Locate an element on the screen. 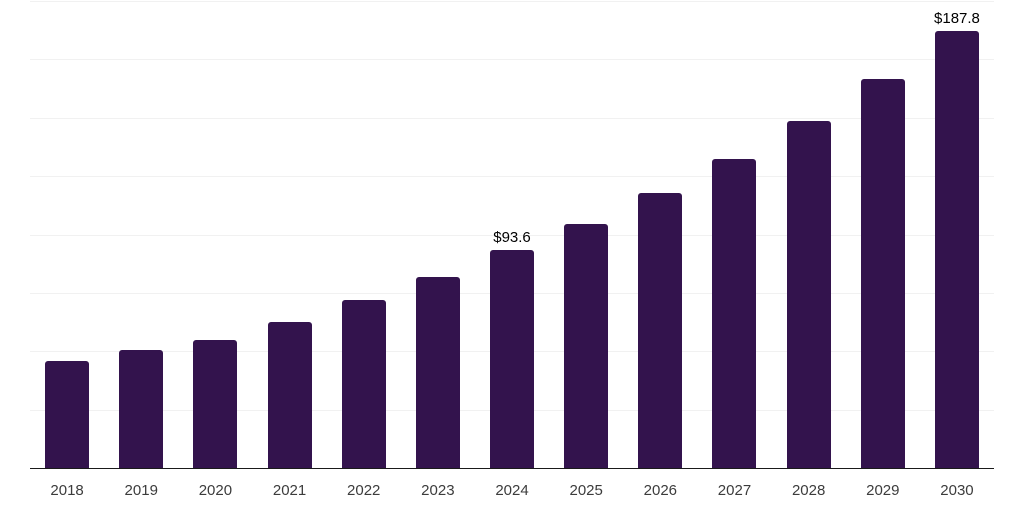  bar-2024: $93.6 is located at coordinates (512, 349).